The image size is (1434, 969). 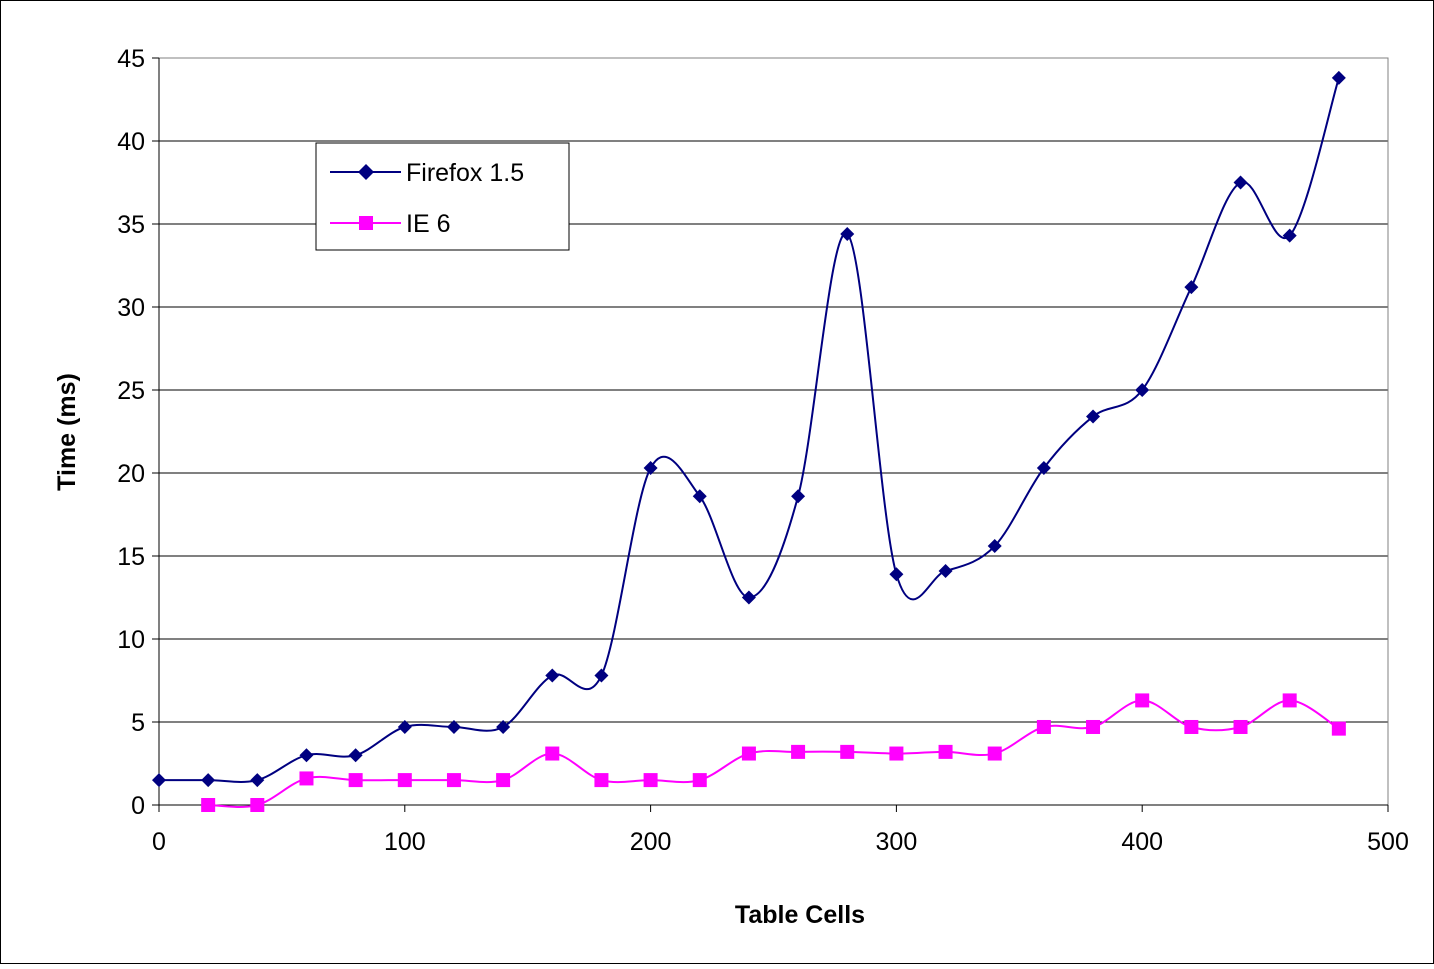 I want to click on legend-marker-firefox, so click(x=366, y=172).